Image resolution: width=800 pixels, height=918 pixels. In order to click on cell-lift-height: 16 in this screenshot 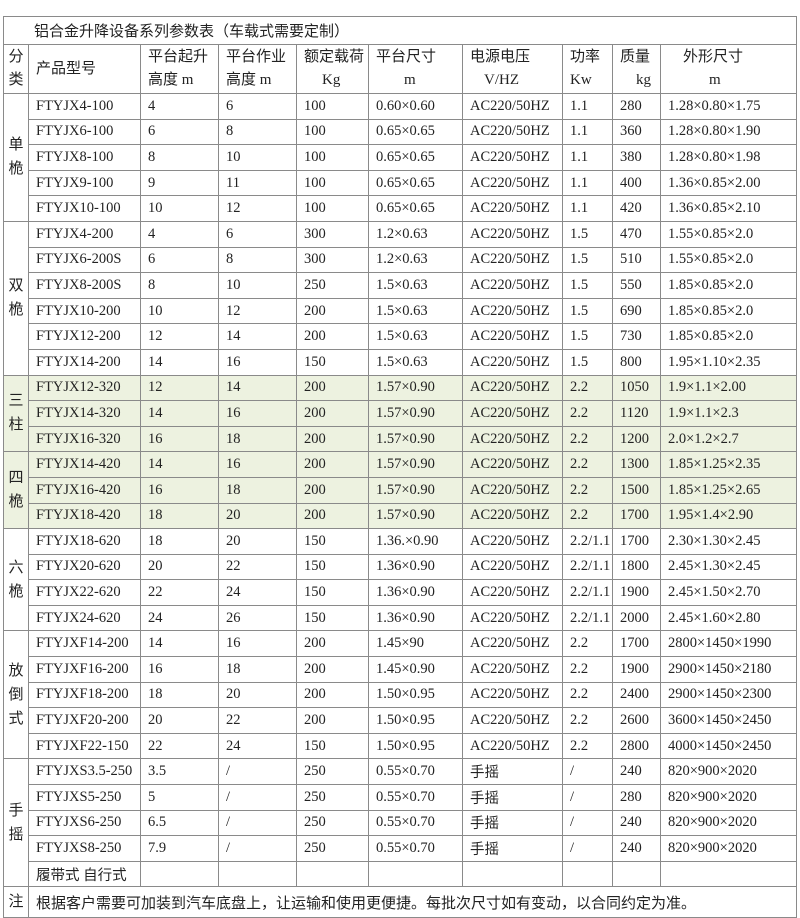, I will do `click(179, 669)`.